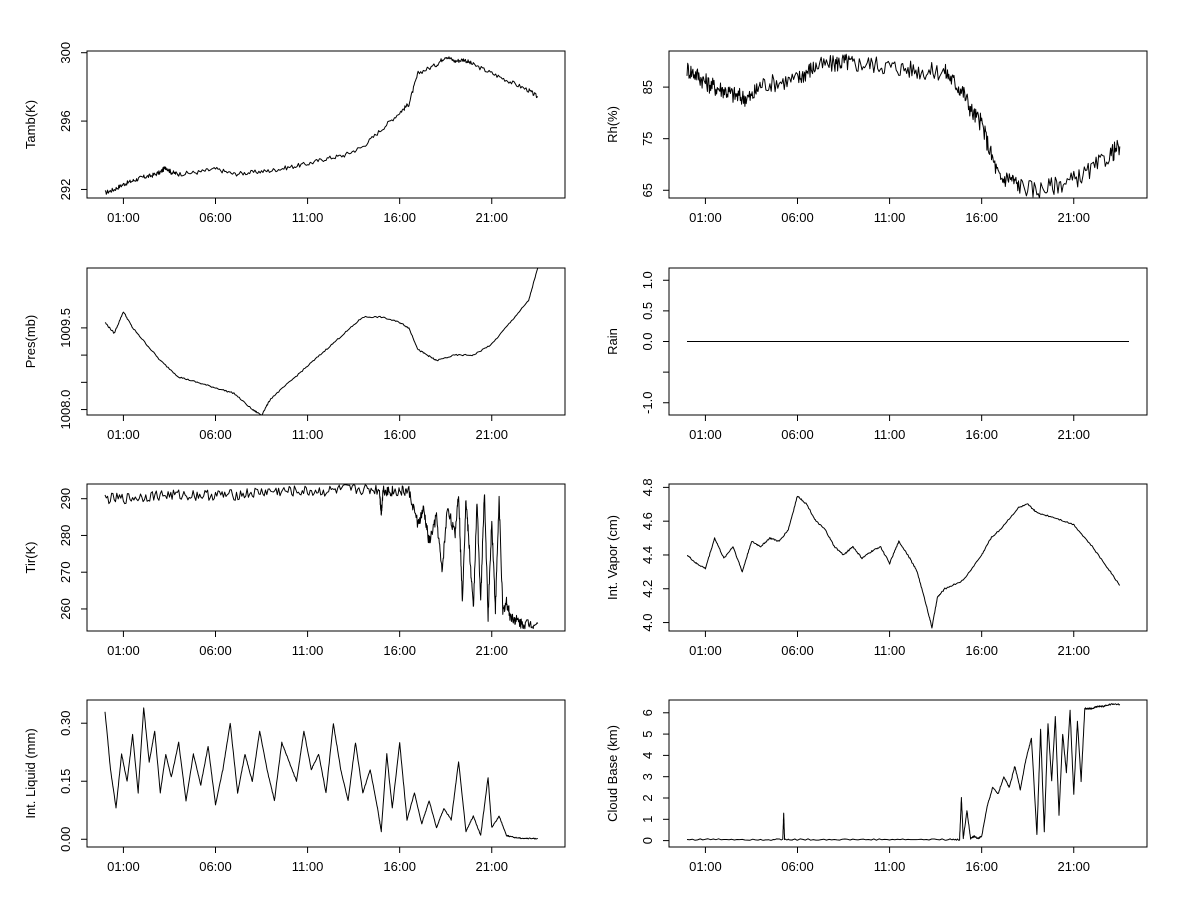  I want to click on series-line-cloudbase, so click(903, 772).